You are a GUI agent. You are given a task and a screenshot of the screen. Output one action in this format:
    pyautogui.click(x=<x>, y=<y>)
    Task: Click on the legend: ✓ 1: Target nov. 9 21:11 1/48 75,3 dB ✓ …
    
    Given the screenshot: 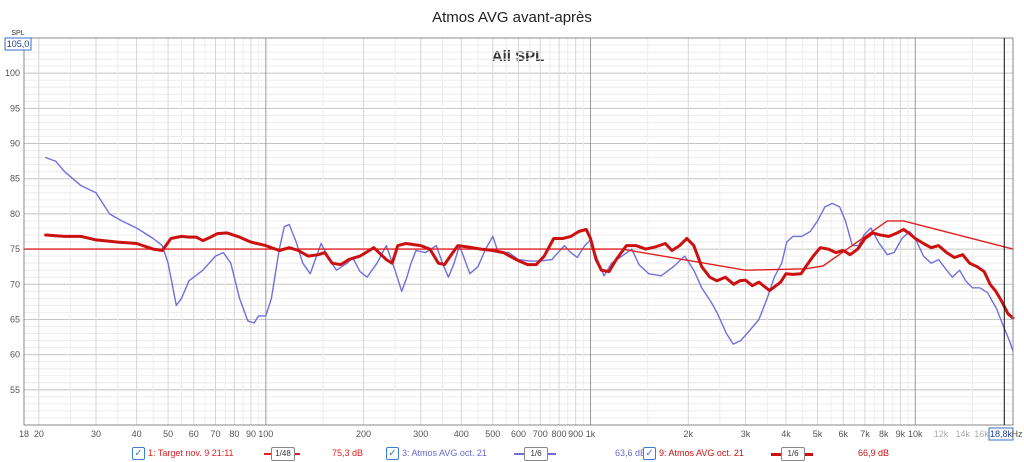 What is the action you would take?
    pyautogui.click(x=512, y=453)
    